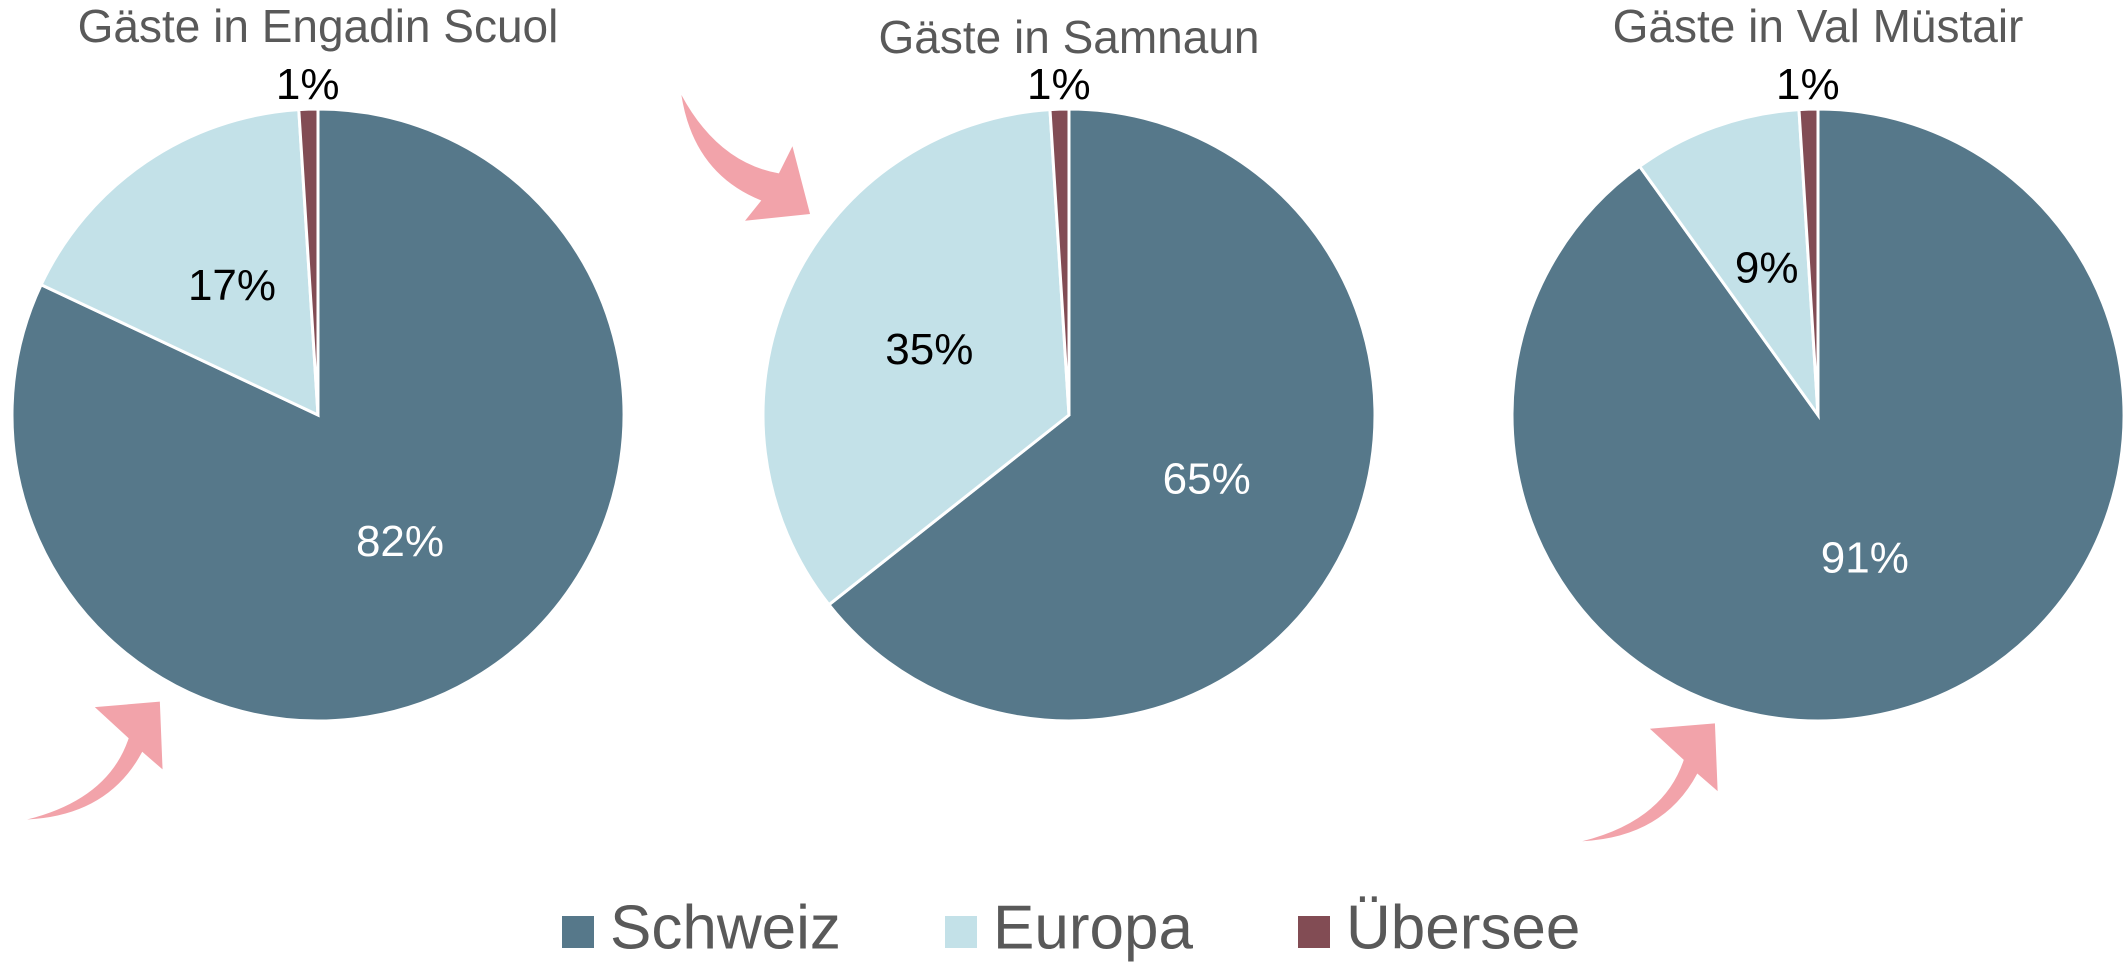 The width and height of the screenshot is (2124, 970). I want to click on data-label: 17%, so click(232, 285).